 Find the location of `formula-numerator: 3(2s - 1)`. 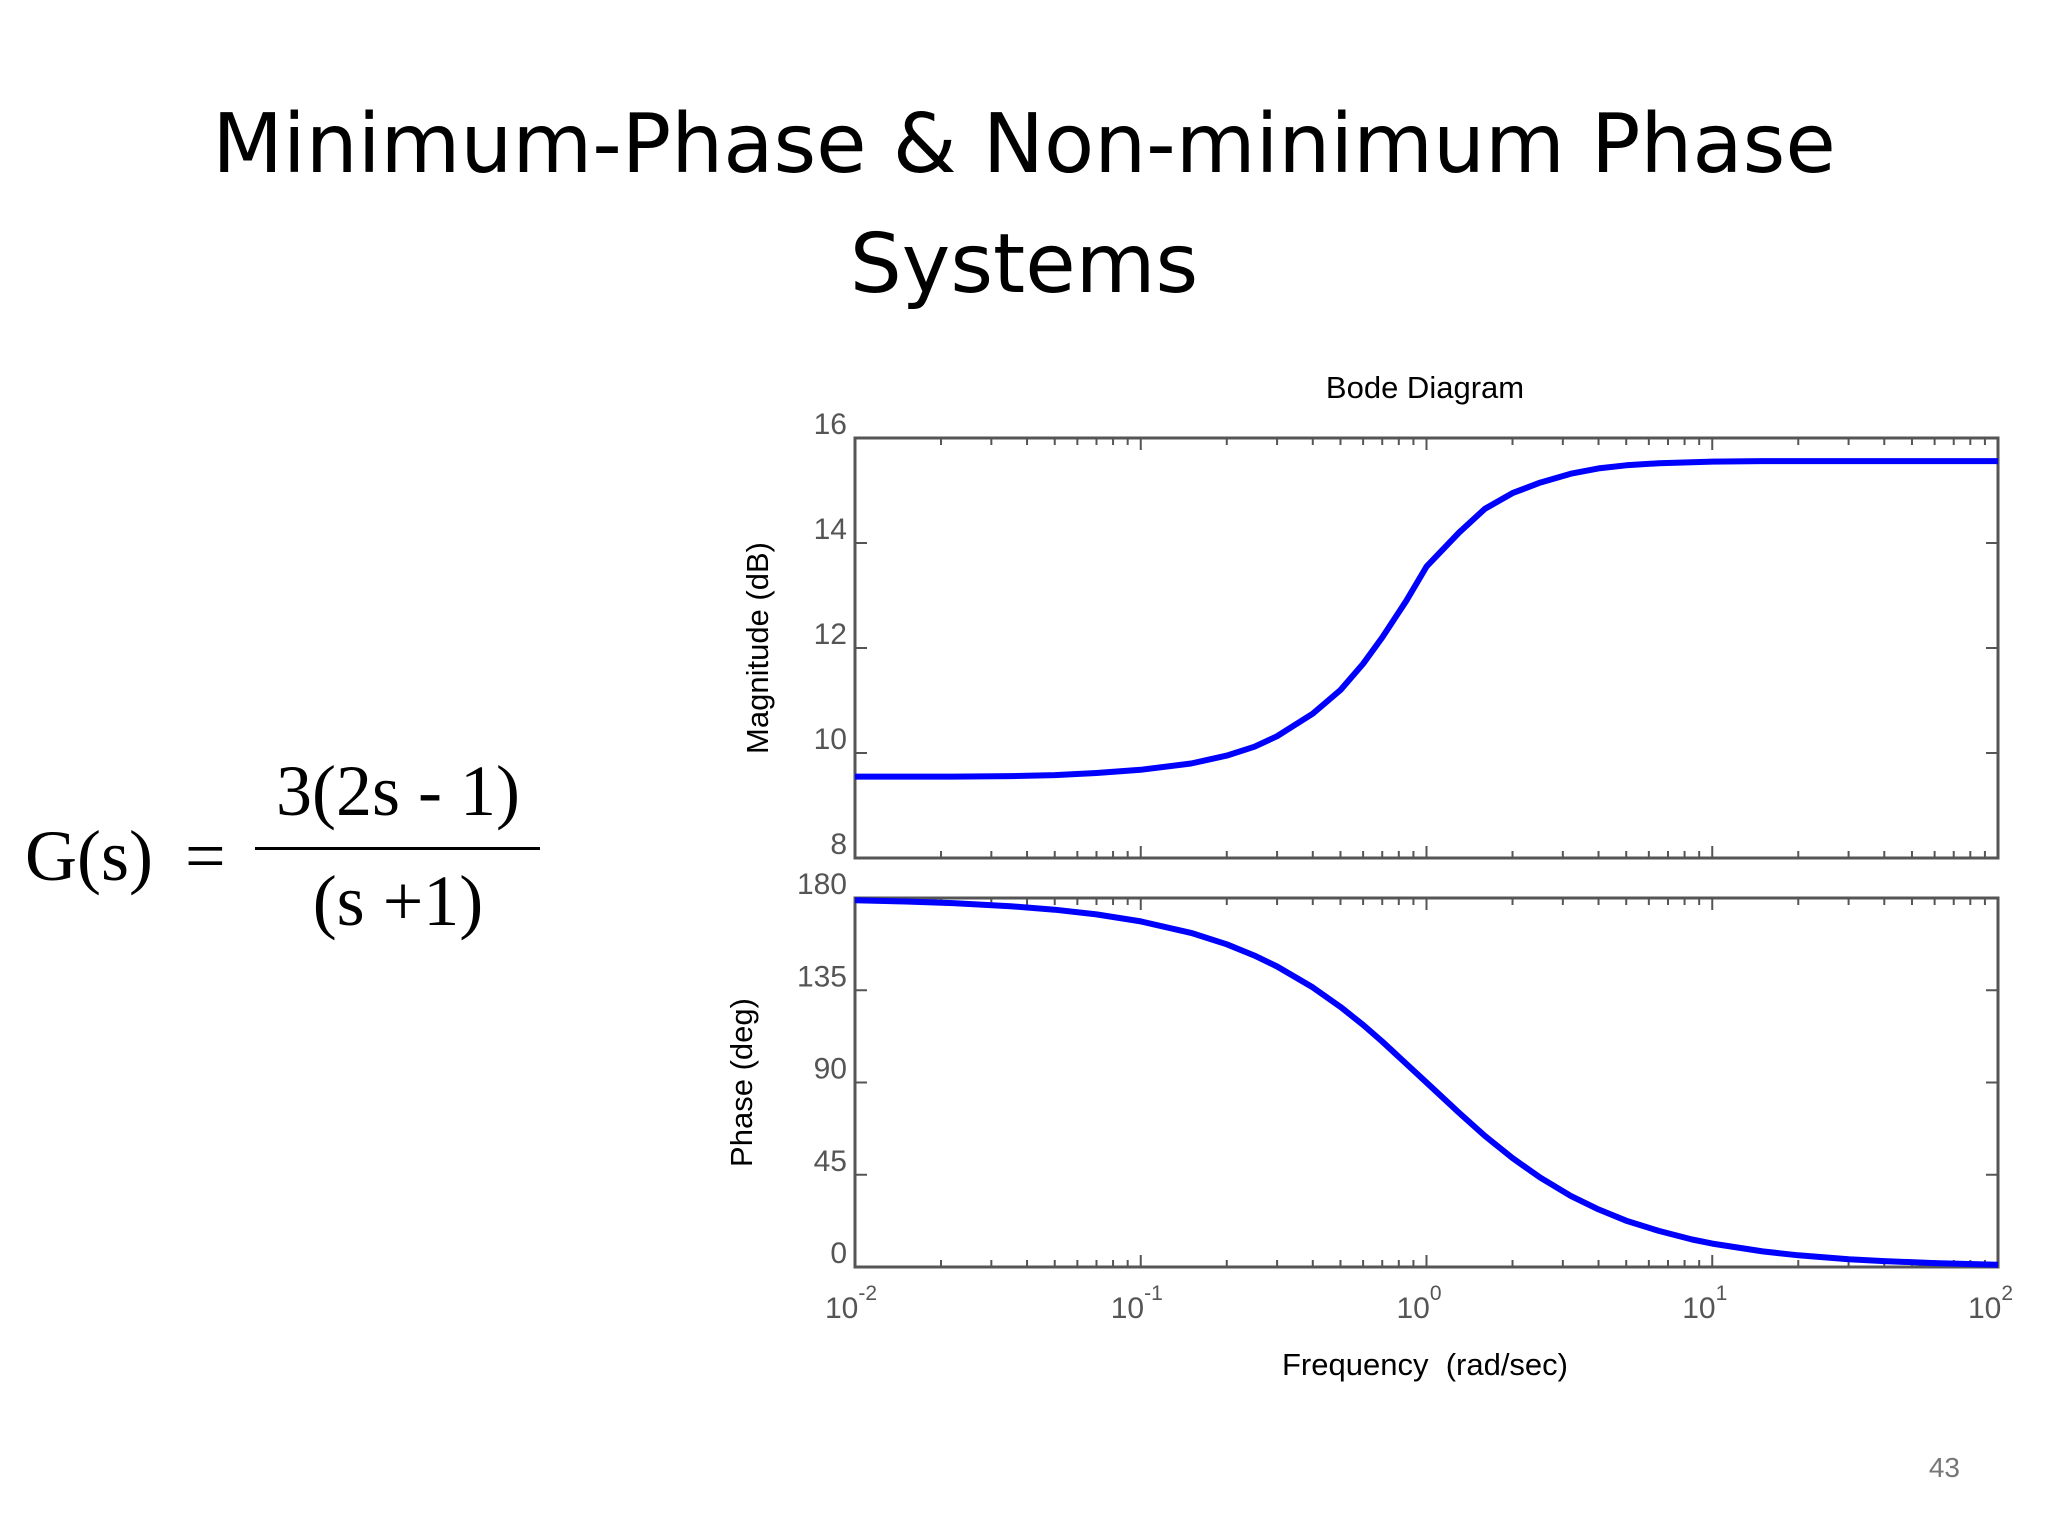

formula-numerator: 3(2s - 1) is located at coordinates (398, 791).